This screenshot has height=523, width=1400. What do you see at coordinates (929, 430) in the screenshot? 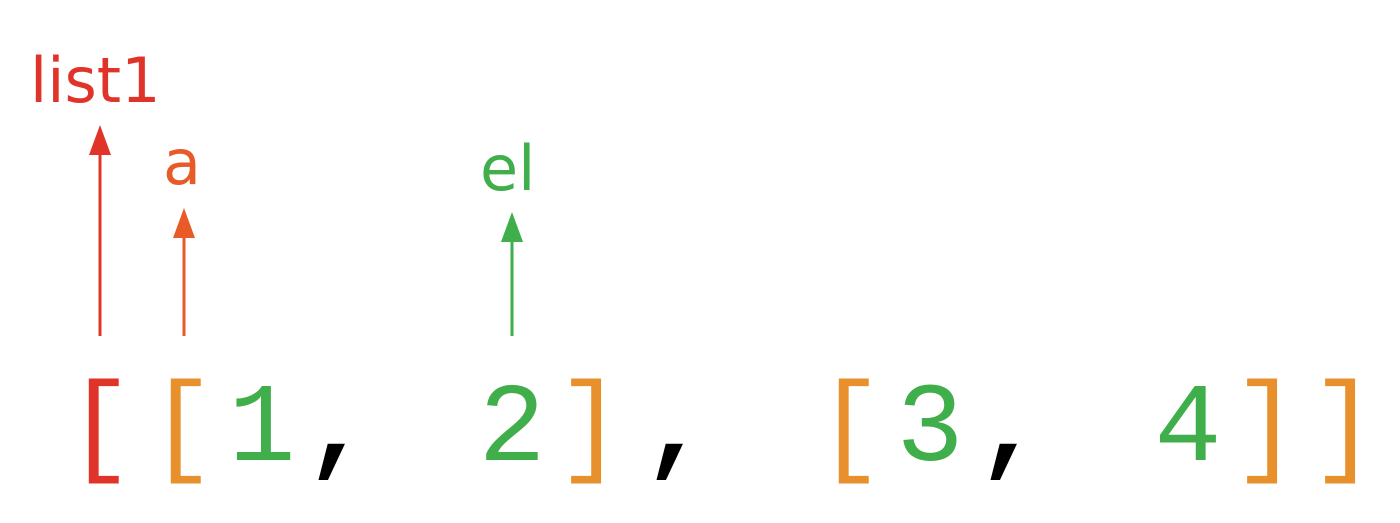
I see `number-3: 3` at bounding box center [929, 430].